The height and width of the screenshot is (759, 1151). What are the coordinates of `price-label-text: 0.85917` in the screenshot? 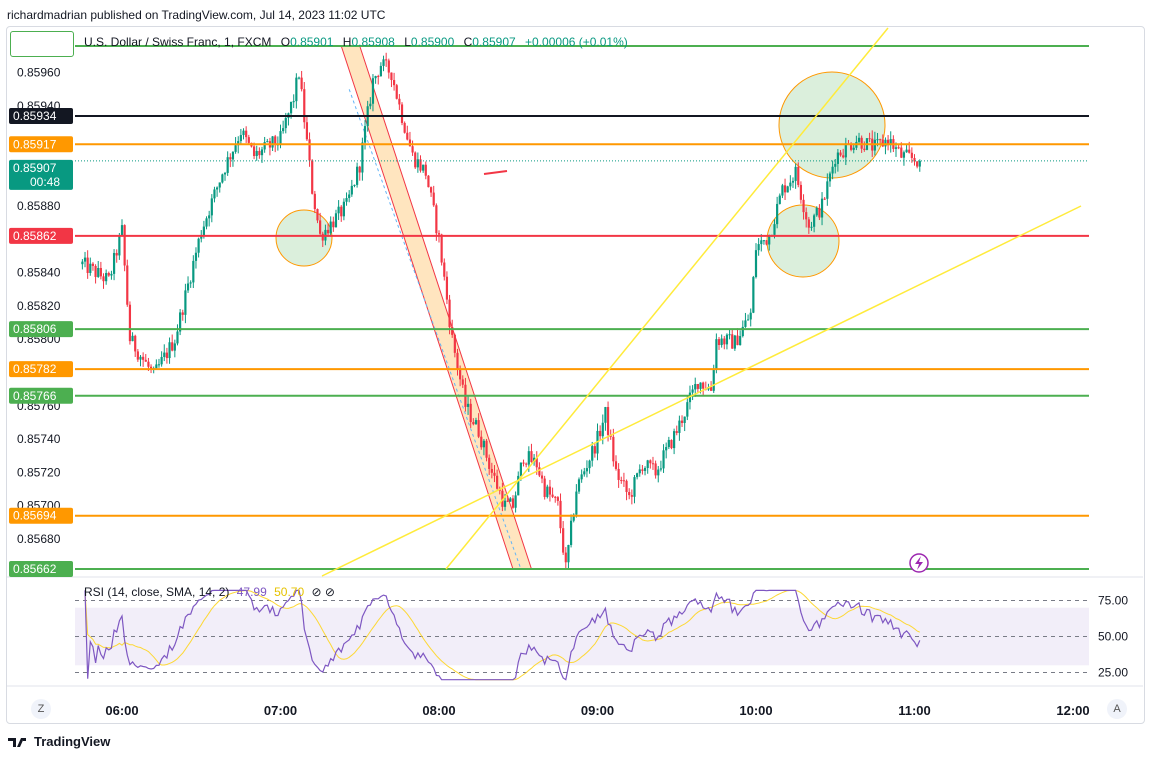 It's located at (35, 144).